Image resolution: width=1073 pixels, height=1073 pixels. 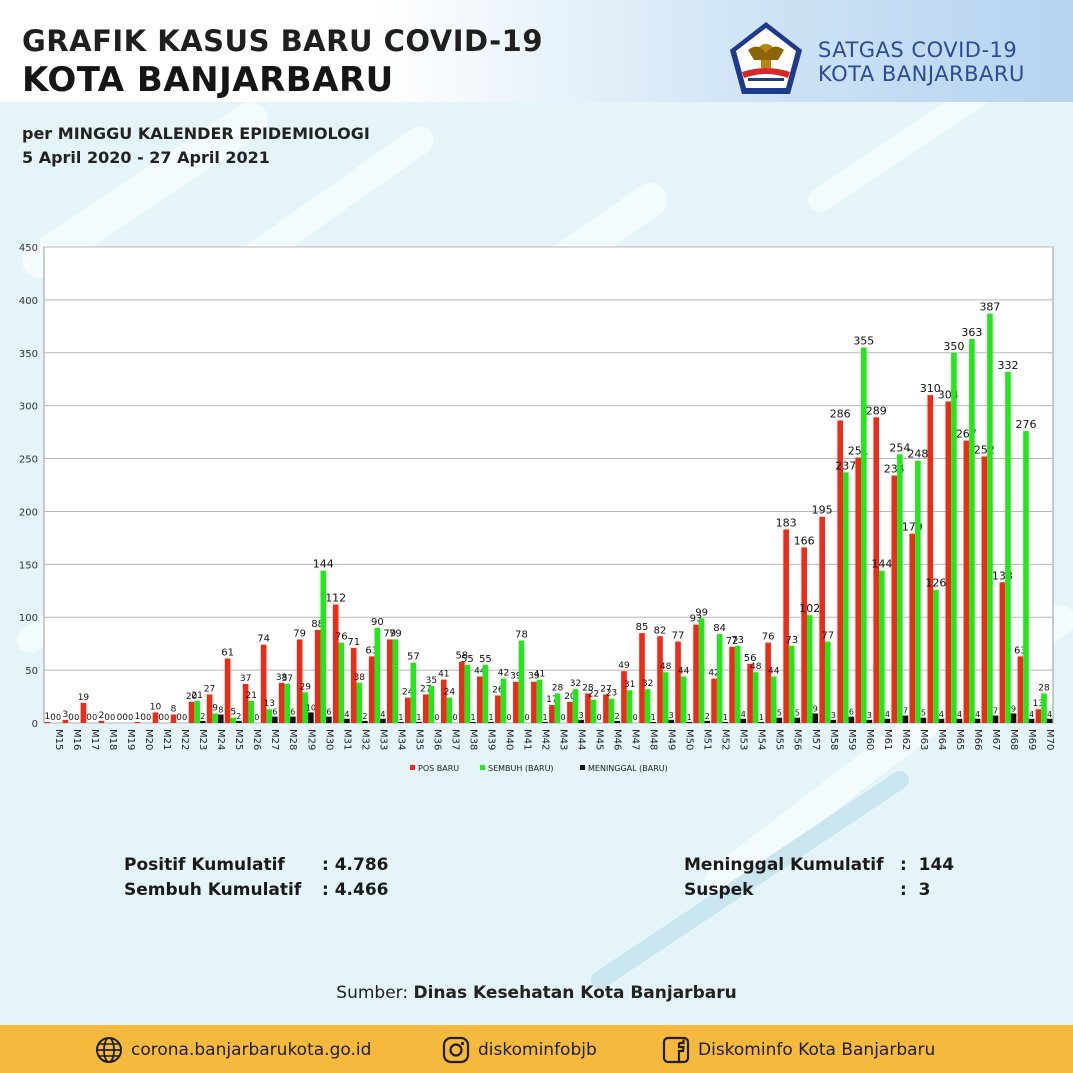 I want to click on data-label-pos-baru: 44, so click(x=480, y=671).